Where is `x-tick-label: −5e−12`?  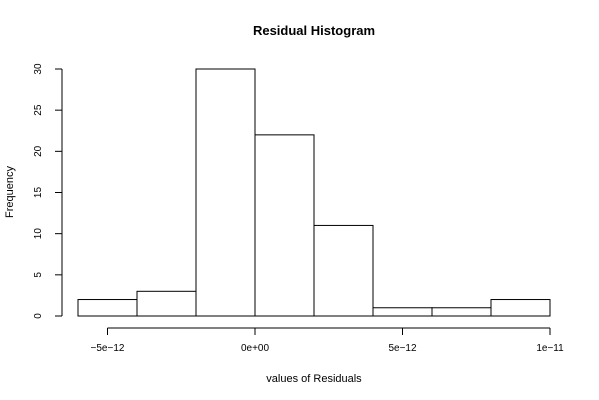
x-tick-label: −5e−12 is located at coordinates (108, 348).